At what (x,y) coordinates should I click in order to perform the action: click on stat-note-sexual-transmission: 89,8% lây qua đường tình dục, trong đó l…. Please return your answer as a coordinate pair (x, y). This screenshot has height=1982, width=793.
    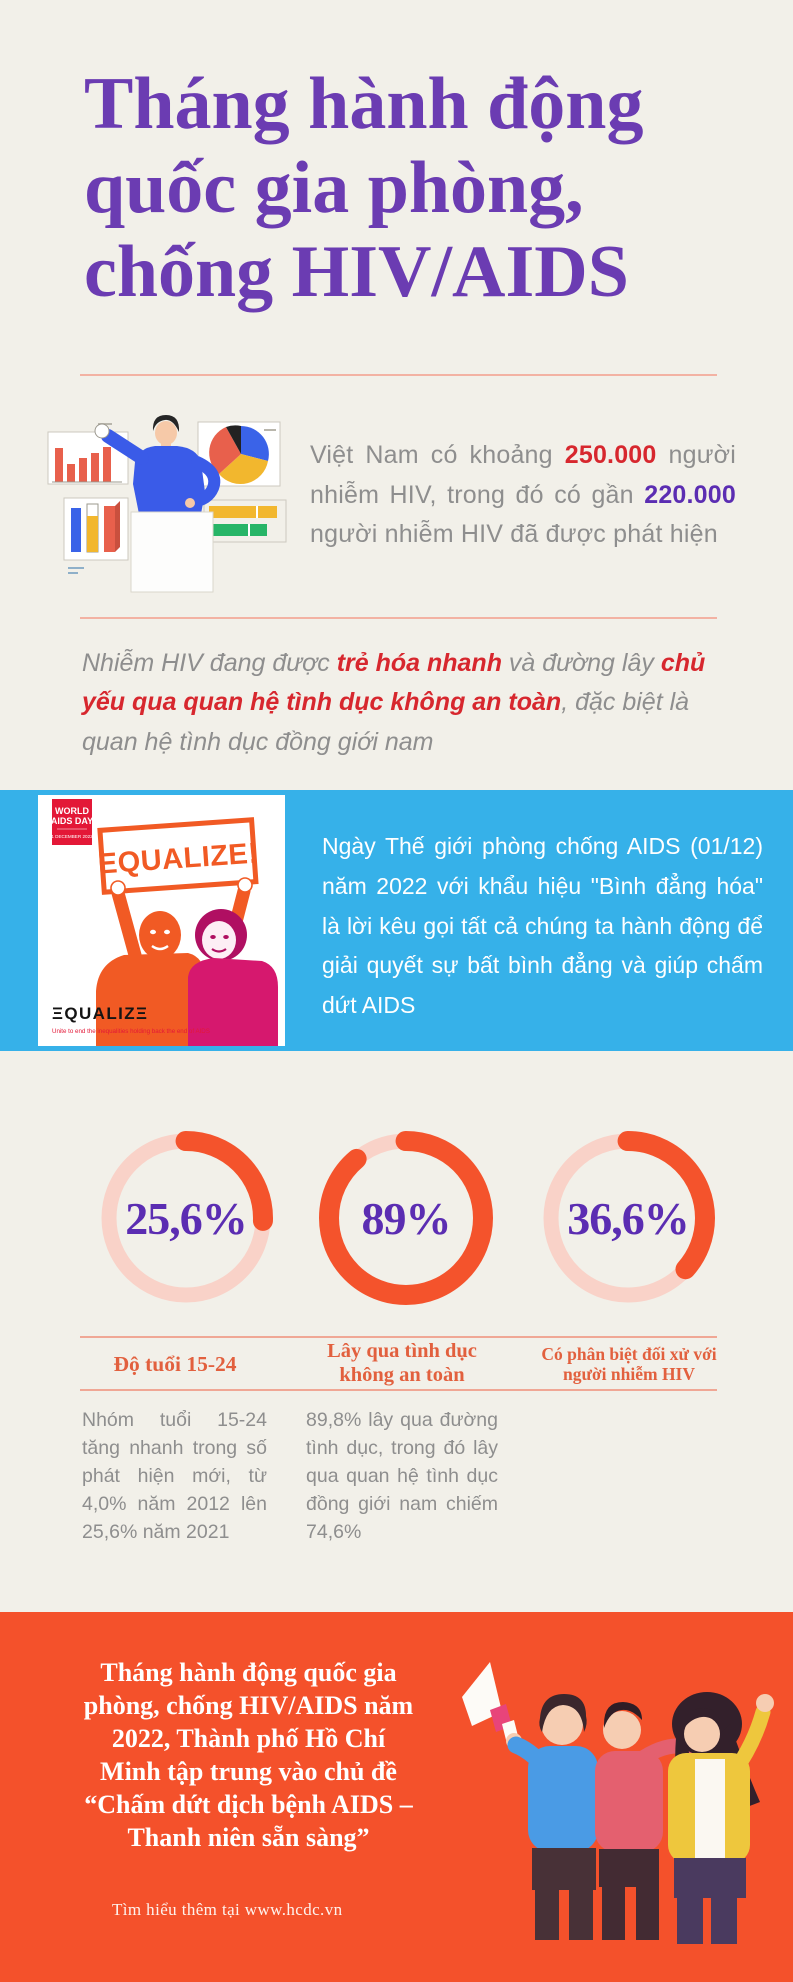
    Looking at the image, I should click on (402, 1476).